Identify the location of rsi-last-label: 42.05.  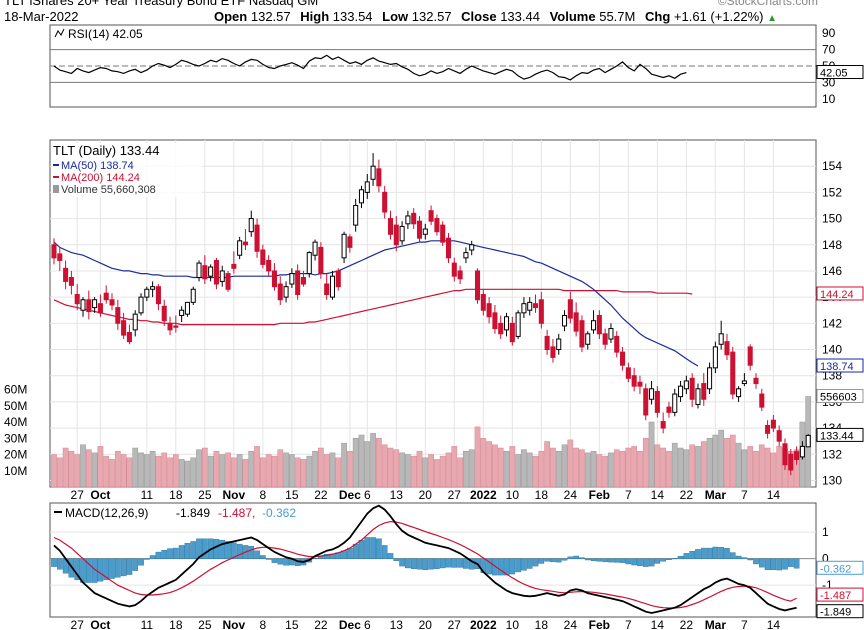
(834, 74).